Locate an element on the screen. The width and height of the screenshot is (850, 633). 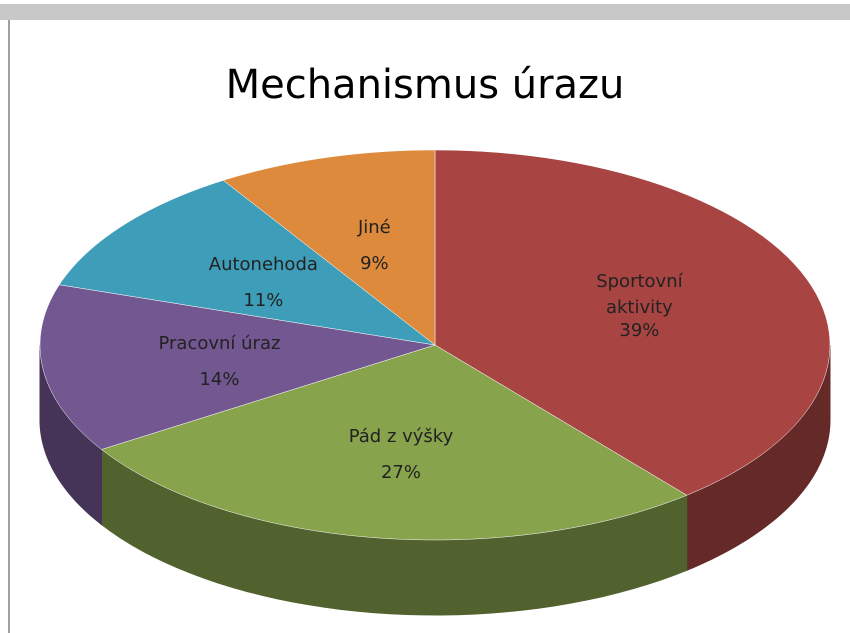
value-label: 14% is located at coordinates (219, 380).